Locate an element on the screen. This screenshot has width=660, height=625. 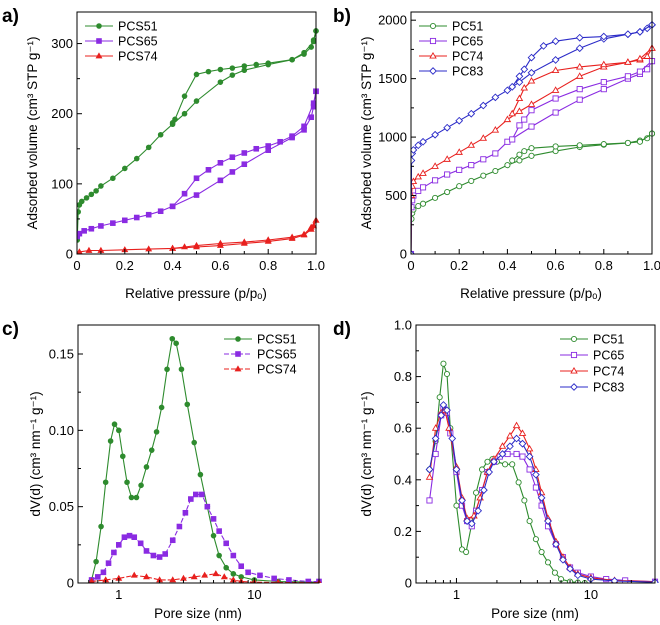
series-PC74 is located at coordinates (533, 149).